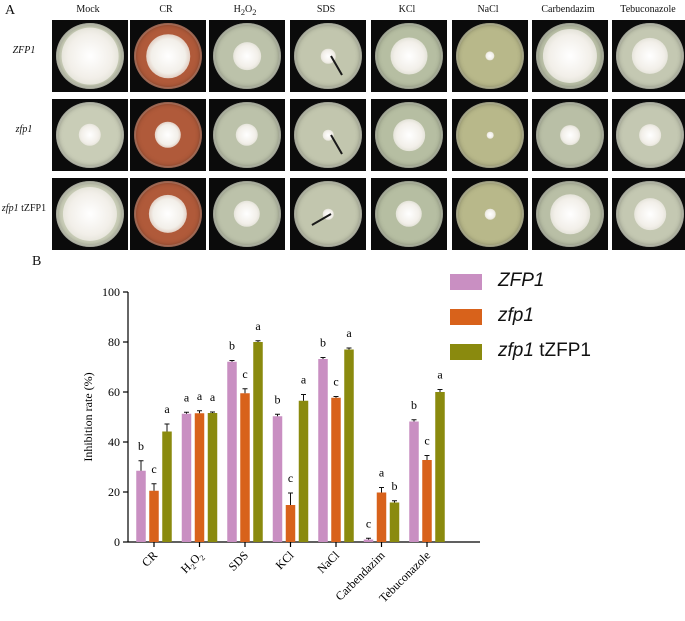 This screenshot has height=621, width=685. What do you see at coordinates (24, 208) in the screenshot?
I see `row-label-zfp1-comp: zfp1 tZFP1` at bounding box center [24, 208].